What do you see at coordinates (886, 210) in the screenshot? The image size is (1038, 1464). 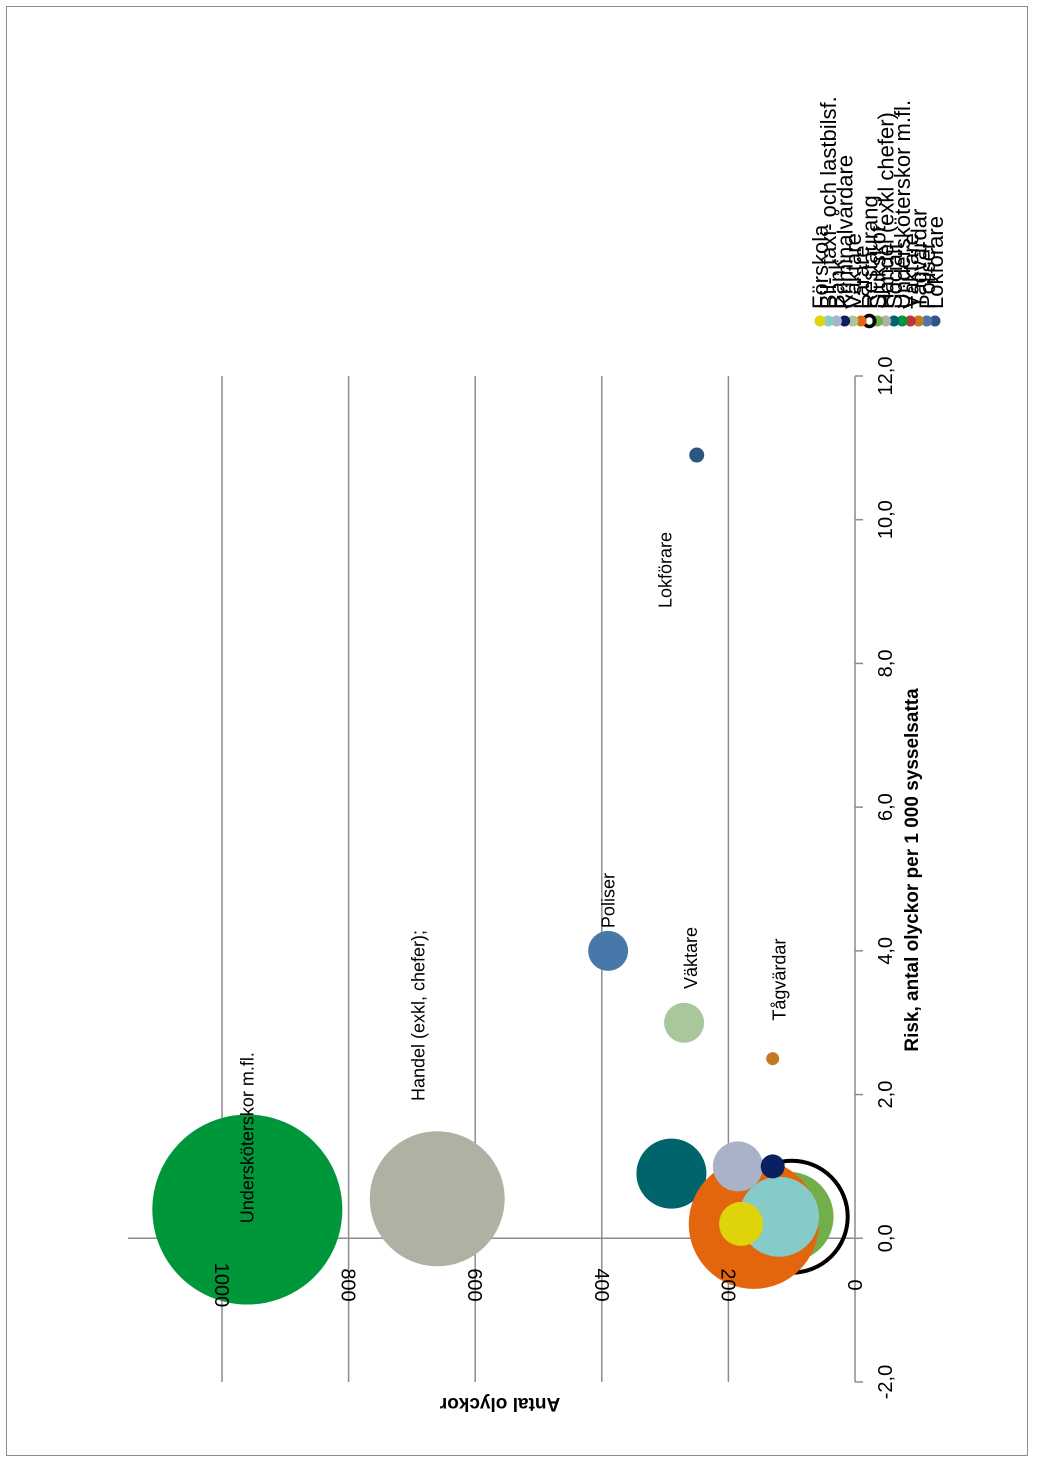 I see `legend-label: Handel (exkl chefer)` at bounding box center [886, 210].